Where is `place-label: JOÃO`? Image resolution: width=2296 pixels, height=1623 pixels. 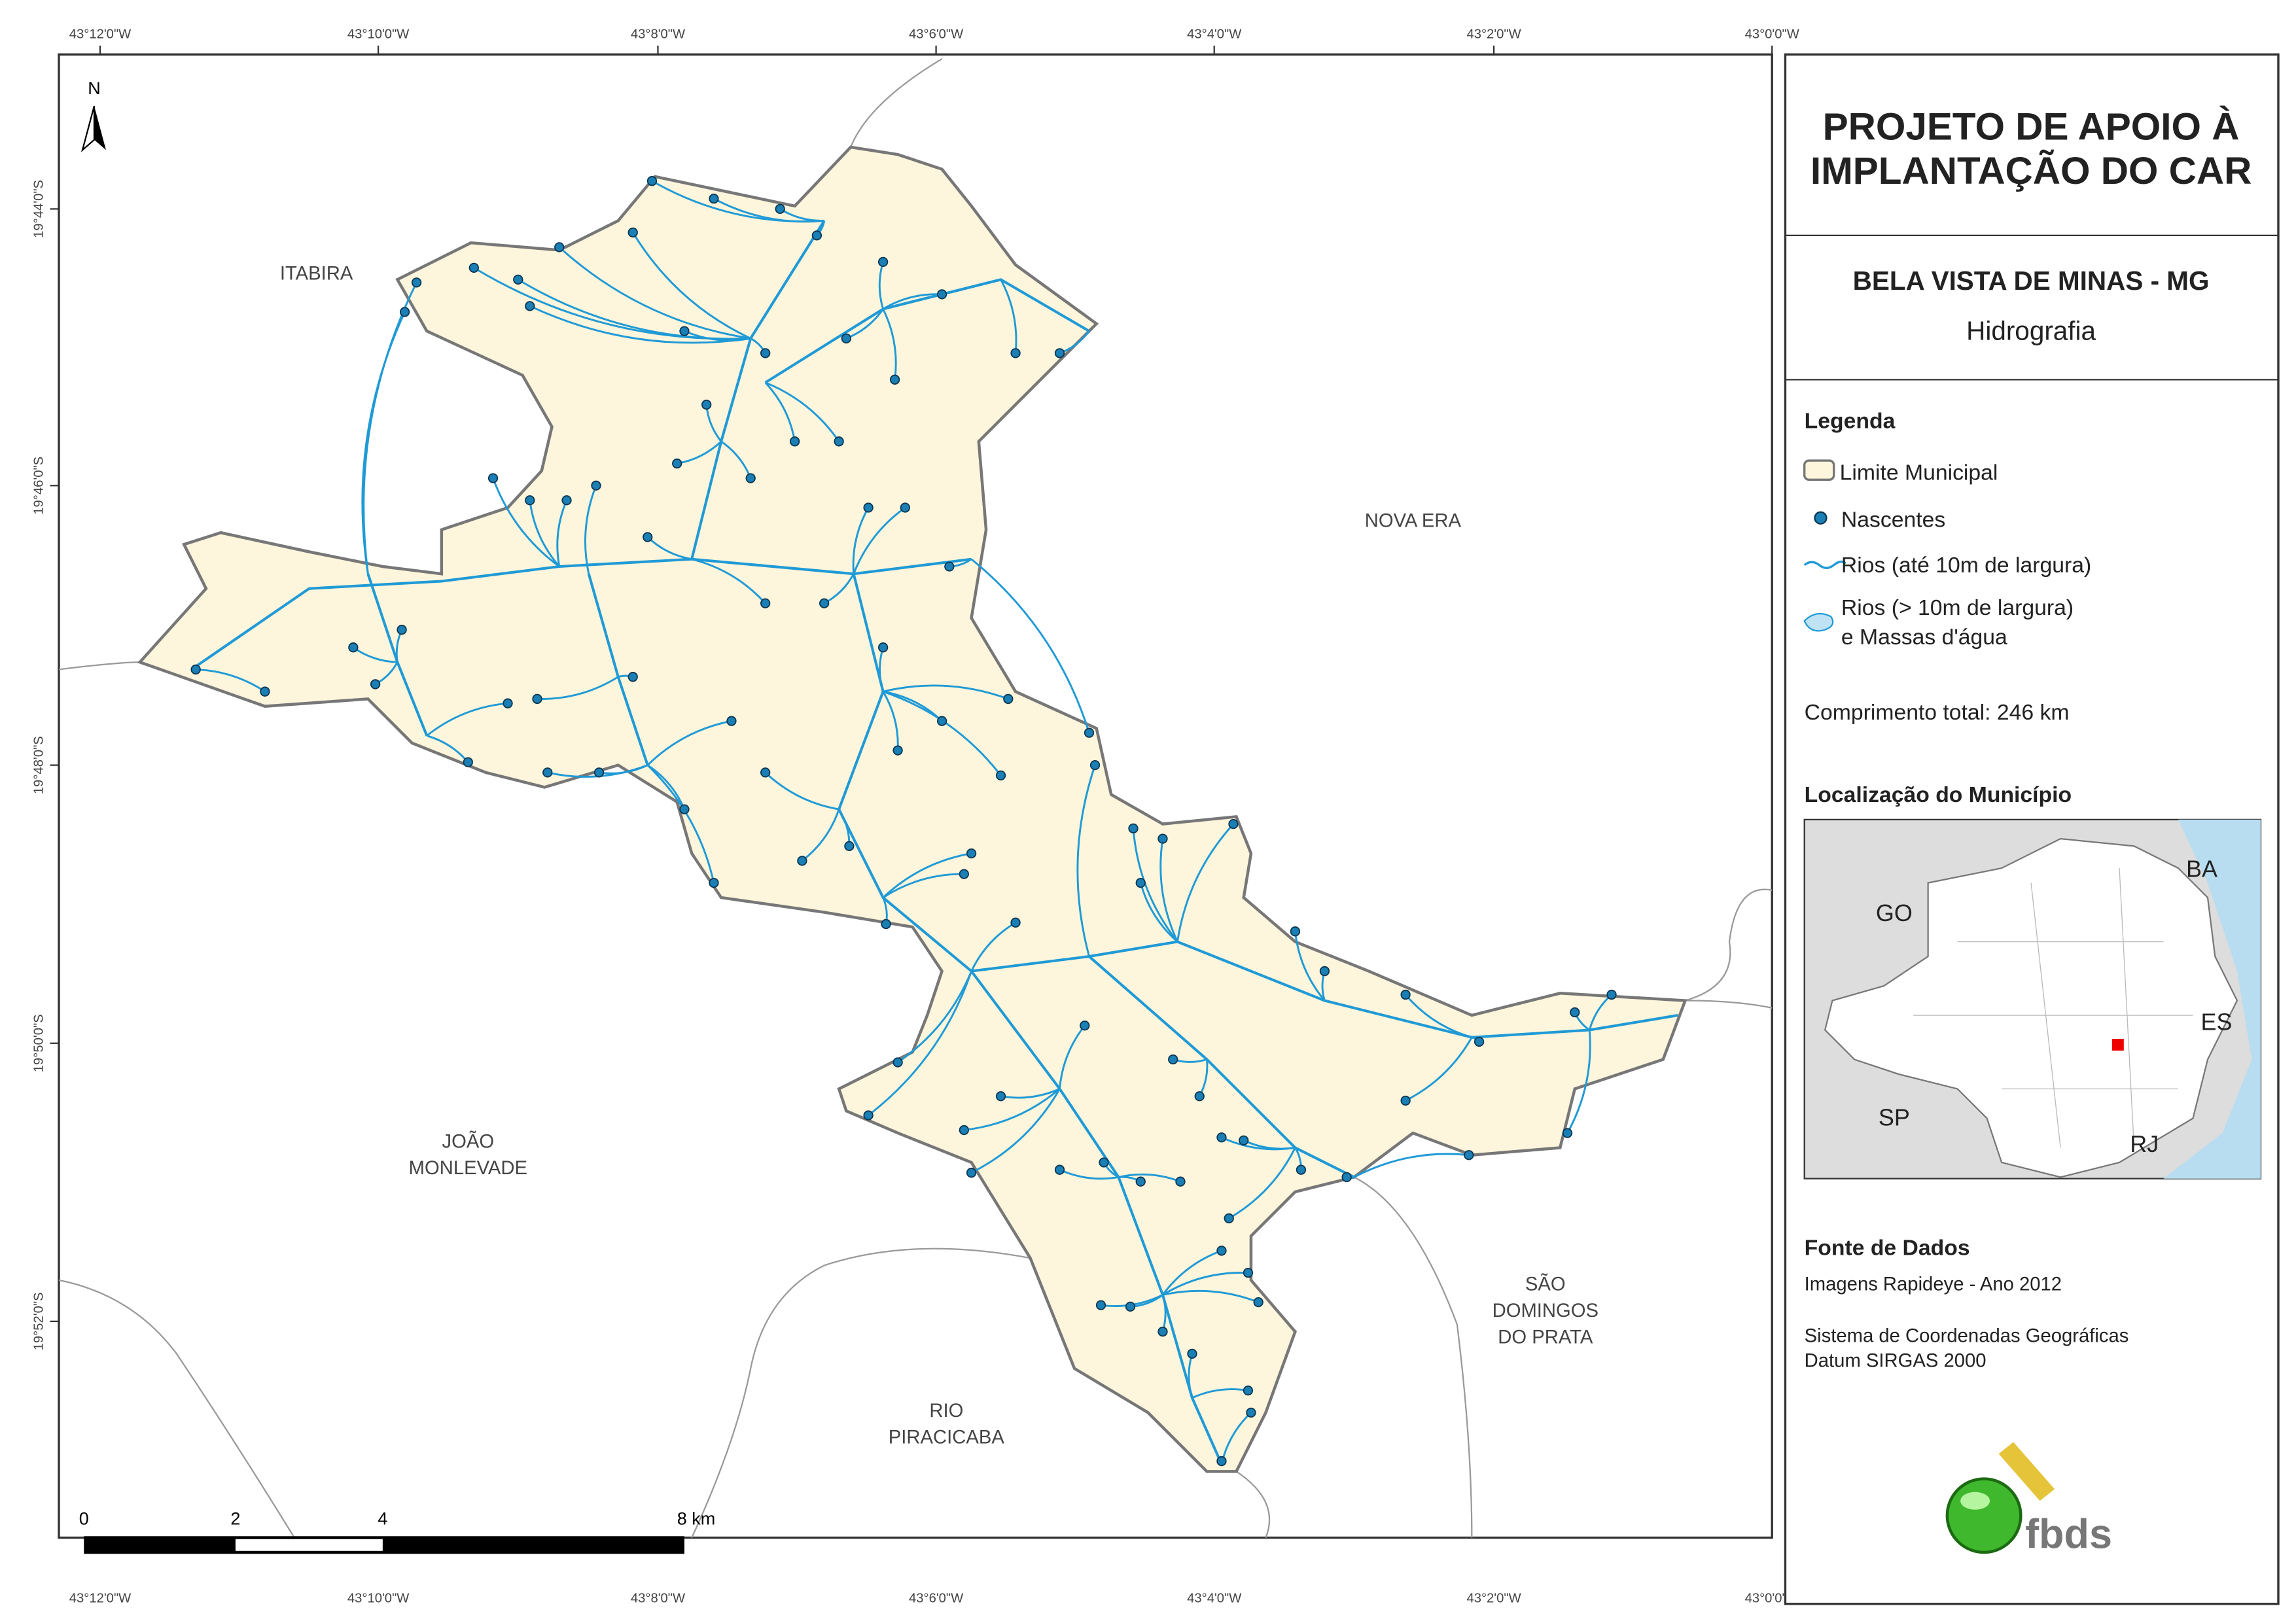
place-label: JOÃO is located at coordinates (468, 1141).